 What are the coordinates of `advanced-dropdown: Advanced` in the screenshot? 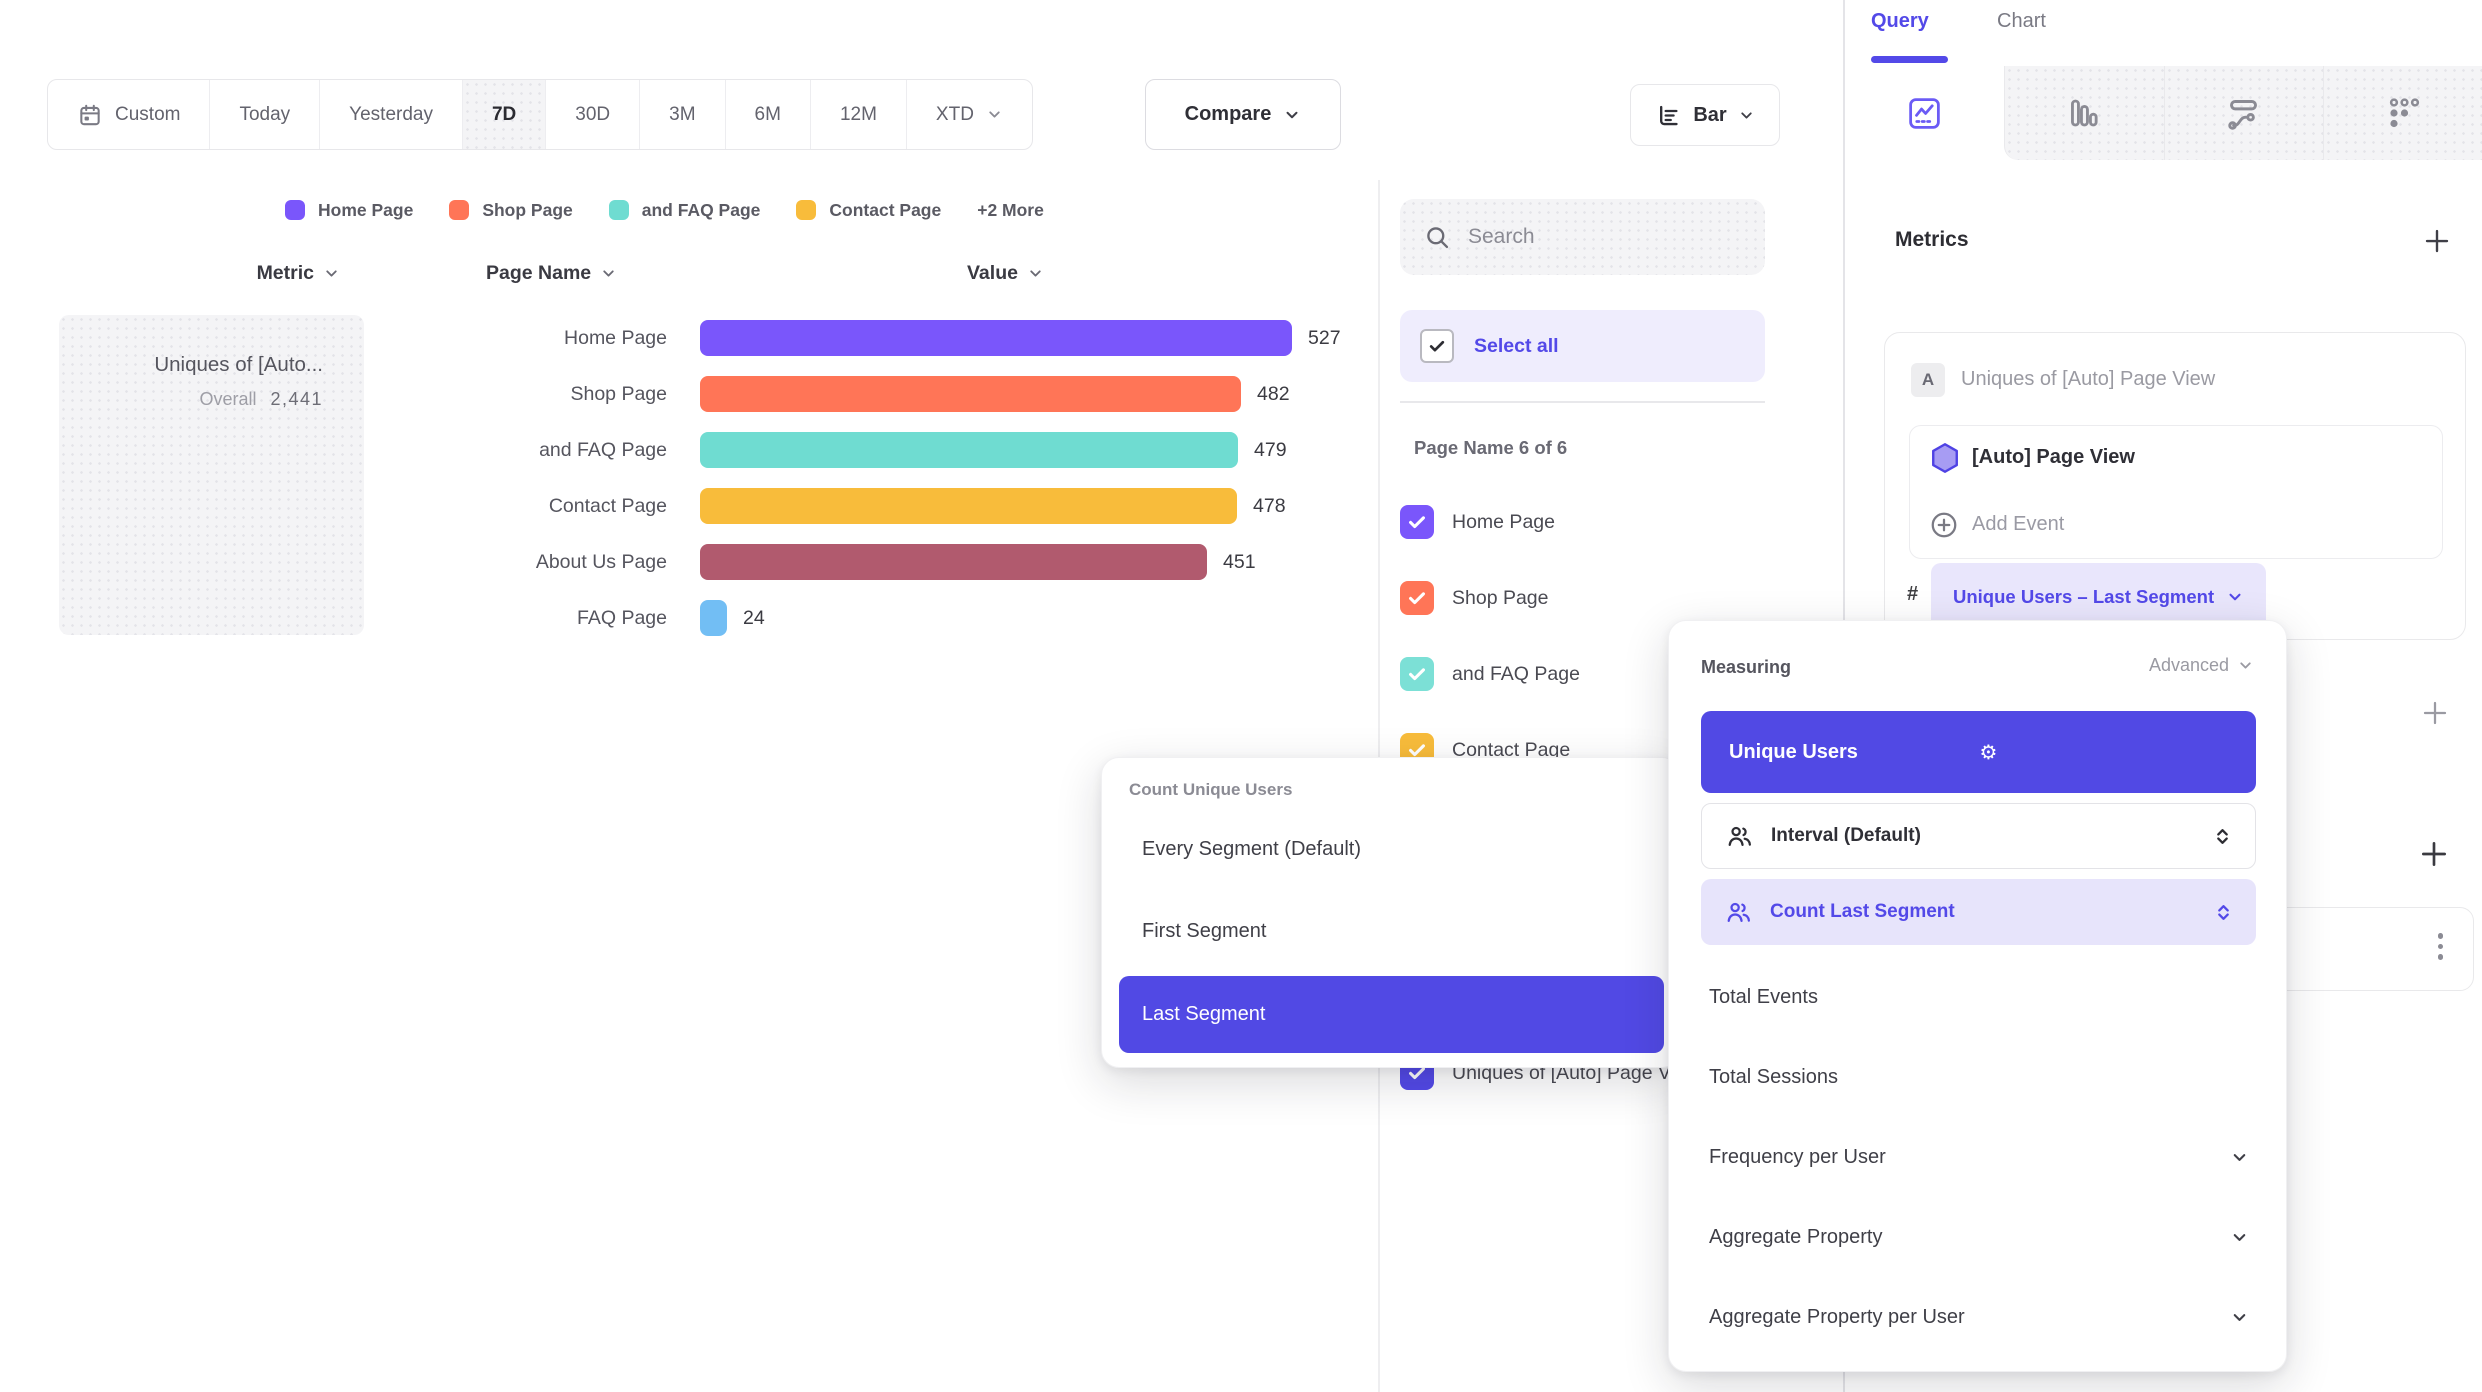 It's located at (2201, 665).